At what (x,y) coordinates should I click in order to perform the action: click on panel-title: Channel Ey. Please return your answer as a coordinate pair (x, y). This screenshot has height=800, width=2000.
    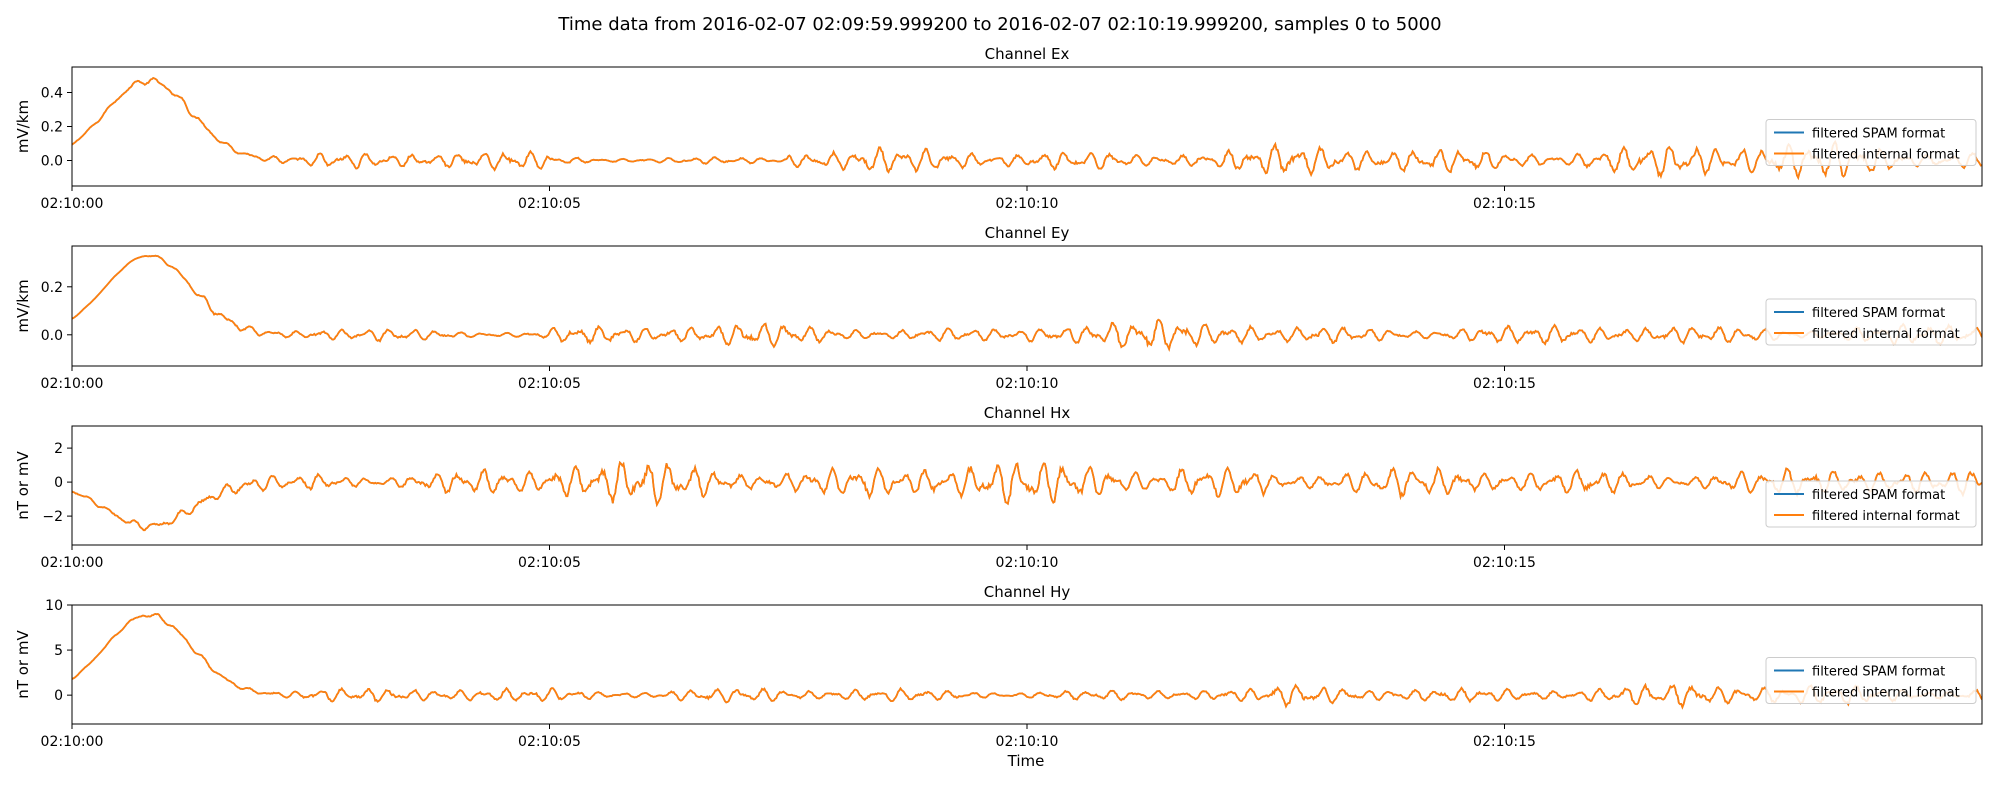
    Looking at the image, I should click on (1027, 233).